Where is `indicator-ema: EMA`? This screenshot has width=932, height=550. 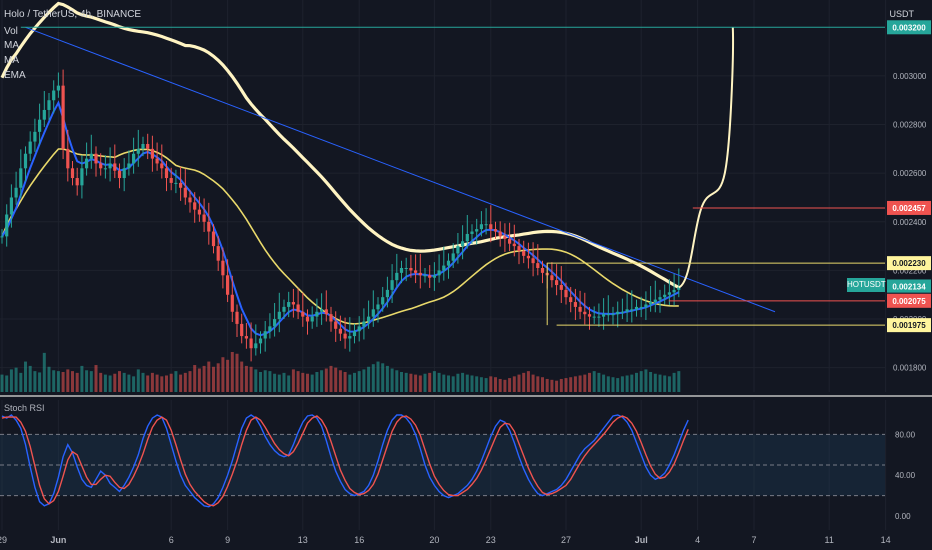
indicator-ema: EMA is located at coordinates (15, 75).